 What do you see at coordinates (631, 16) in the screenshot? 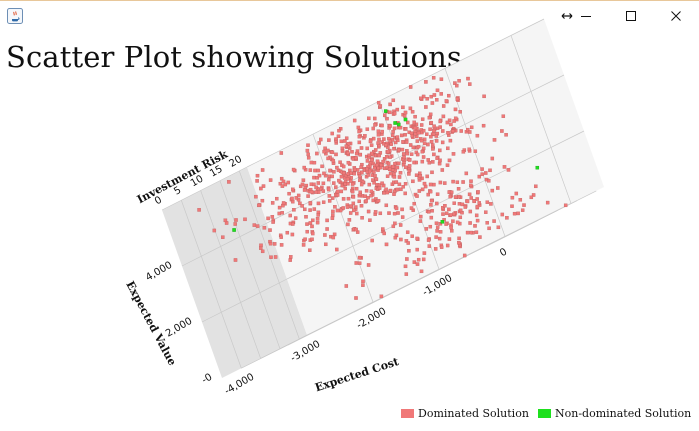
I see `maximize-icon` at bounding box center [631, 16].